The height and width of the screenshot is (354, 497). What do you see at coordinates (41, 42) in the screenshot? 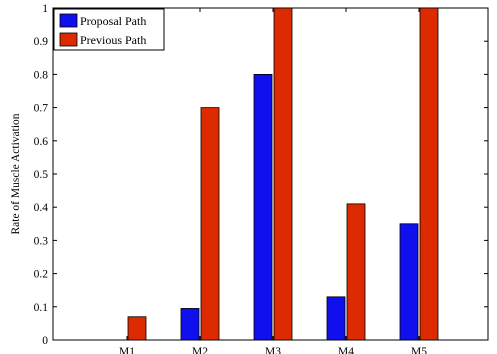
I see `y-tick-label: 0.9` at bounding box center [41, 42].